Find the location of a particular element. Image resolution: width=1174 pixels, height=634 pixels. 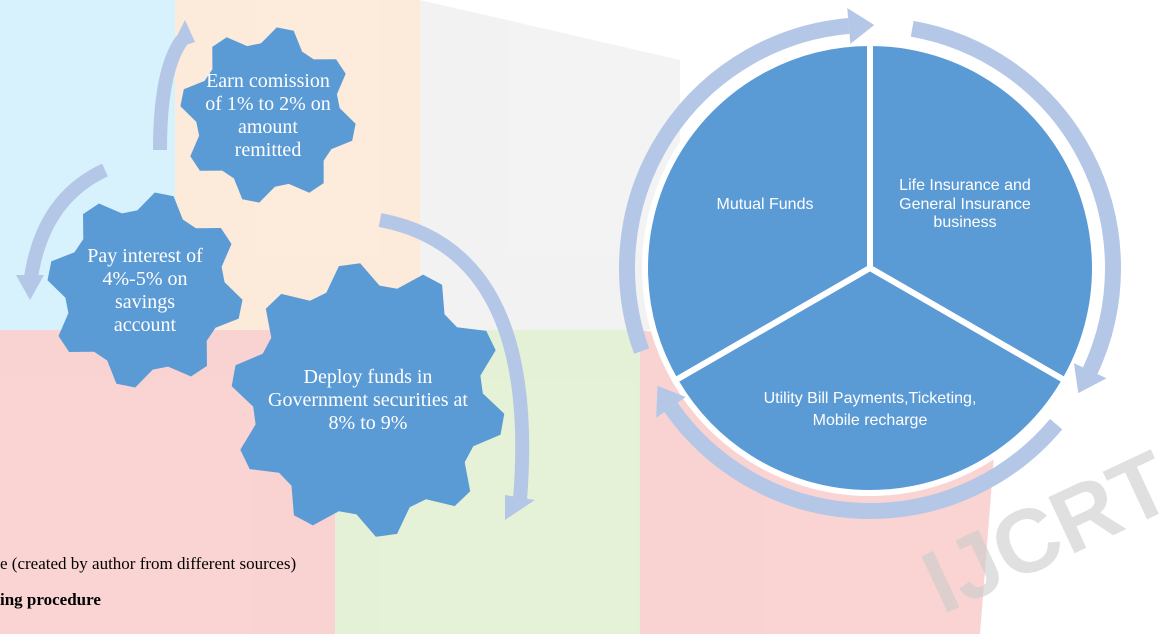

heading: ing procedure is located at coordinates (50, 599).